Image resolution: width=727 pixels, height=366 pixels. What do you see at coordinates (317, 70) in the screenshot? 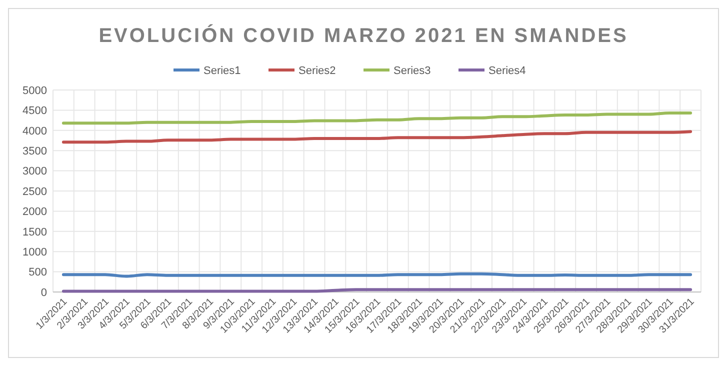
I see `legend-label: Series2` at bounding box center [317, 70].